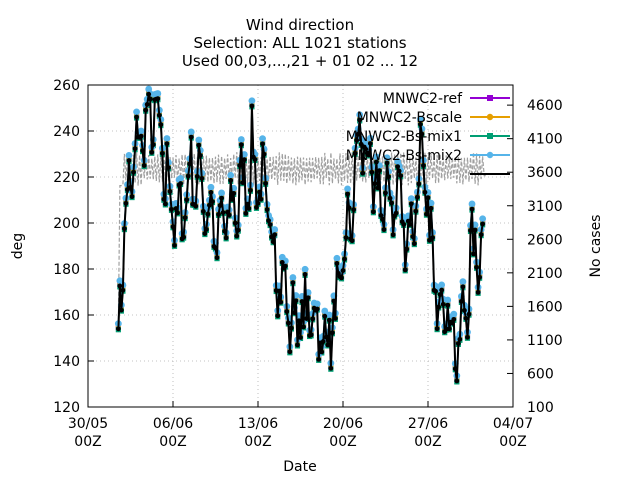 The height and width of the screenshot is (480, 640). I want to click on x-tick-label: 27/06, so click(428, 424).